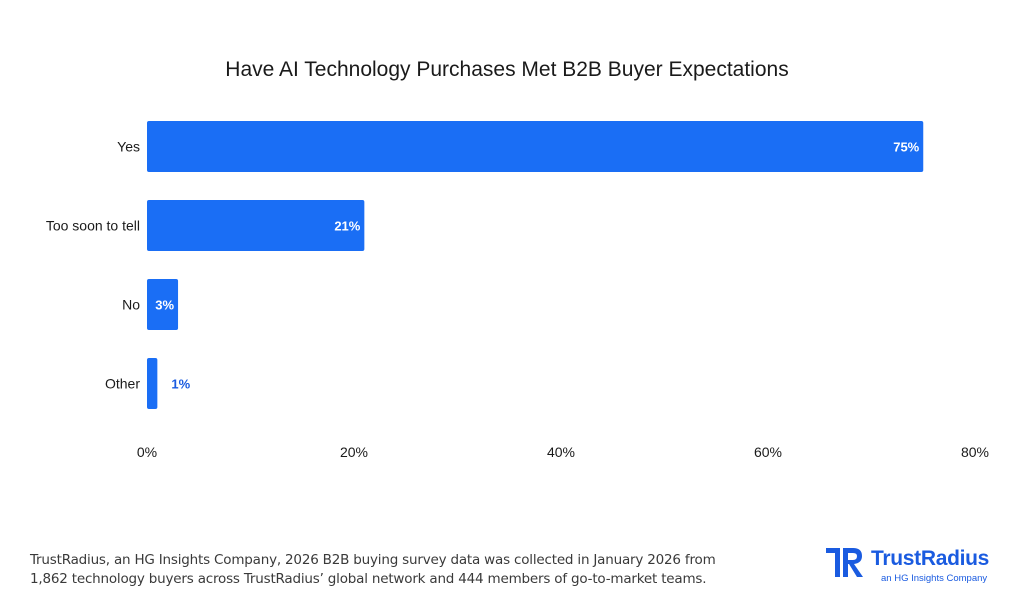  What do you see at coordinates (535, 146) in the screenshot?
I see `bar-yes` at bounding box center [535, 146].